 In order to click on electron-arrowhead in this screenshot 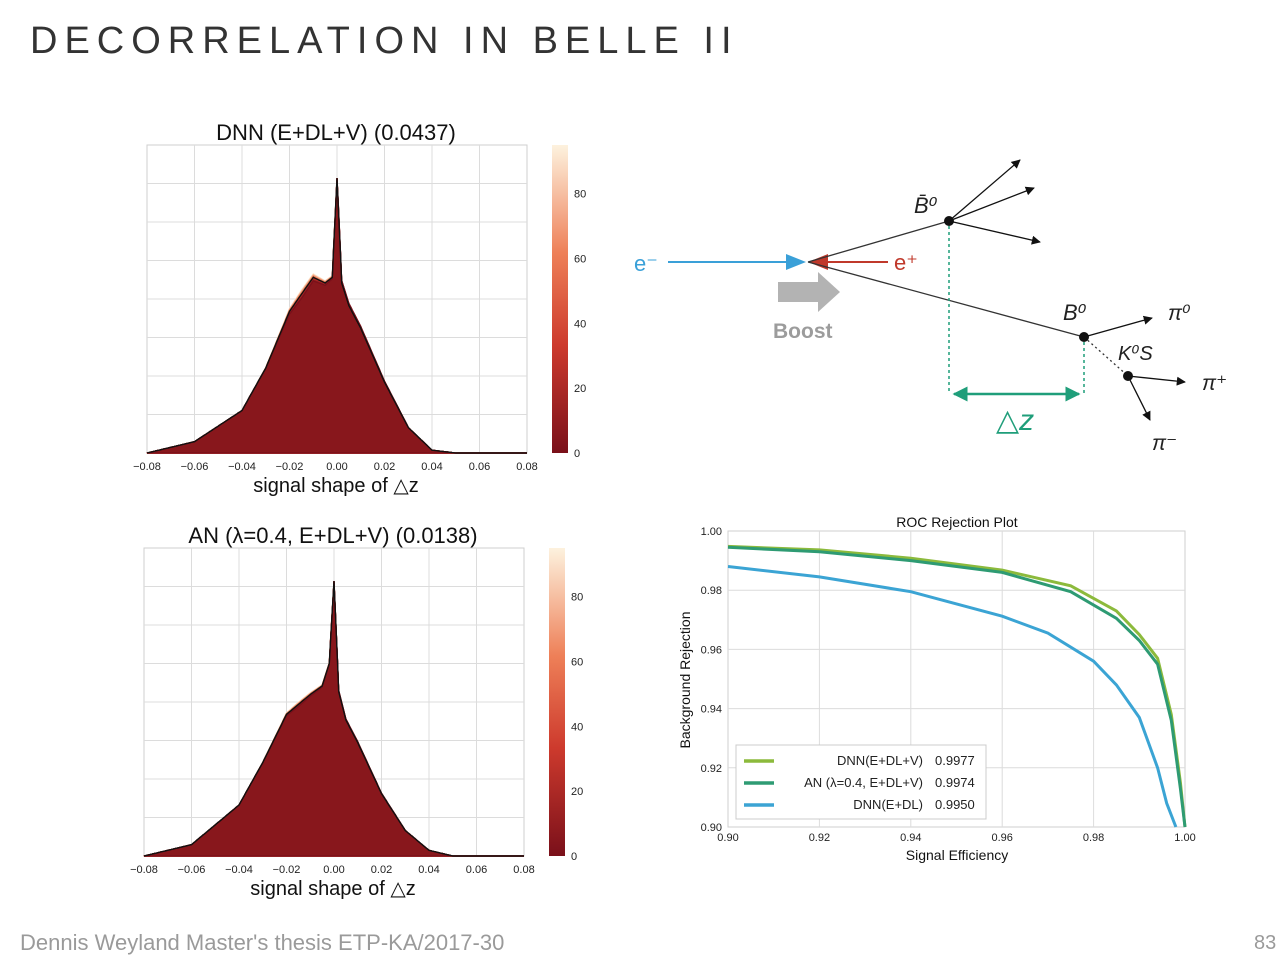, I will do `click(796, 262)`.